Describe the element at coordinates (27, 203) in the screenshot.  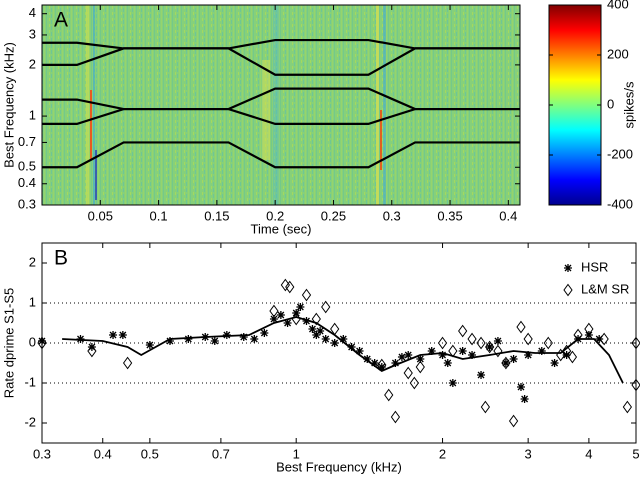
I see `y-tick-label: 0.3` at that location.